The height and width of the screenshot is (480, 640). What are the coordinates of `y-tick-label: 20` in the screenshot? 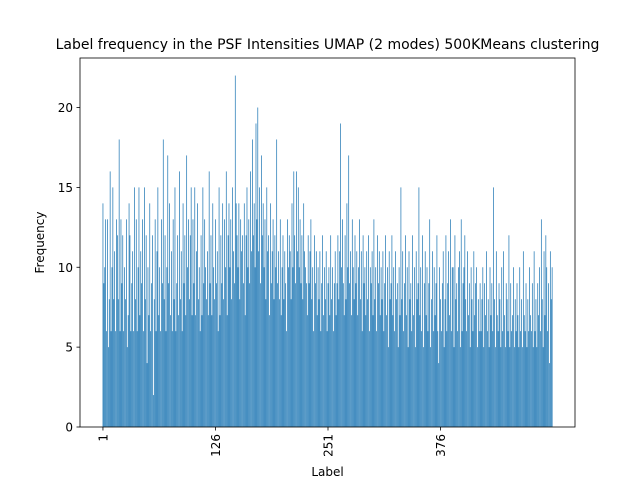 It's located at (65, 108).